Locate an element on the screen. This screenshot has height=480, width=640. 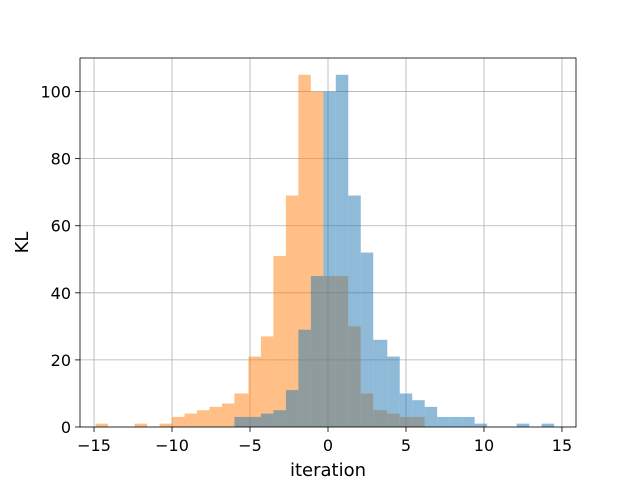
y-axis-label: KL is located at coordinates (22, 243).